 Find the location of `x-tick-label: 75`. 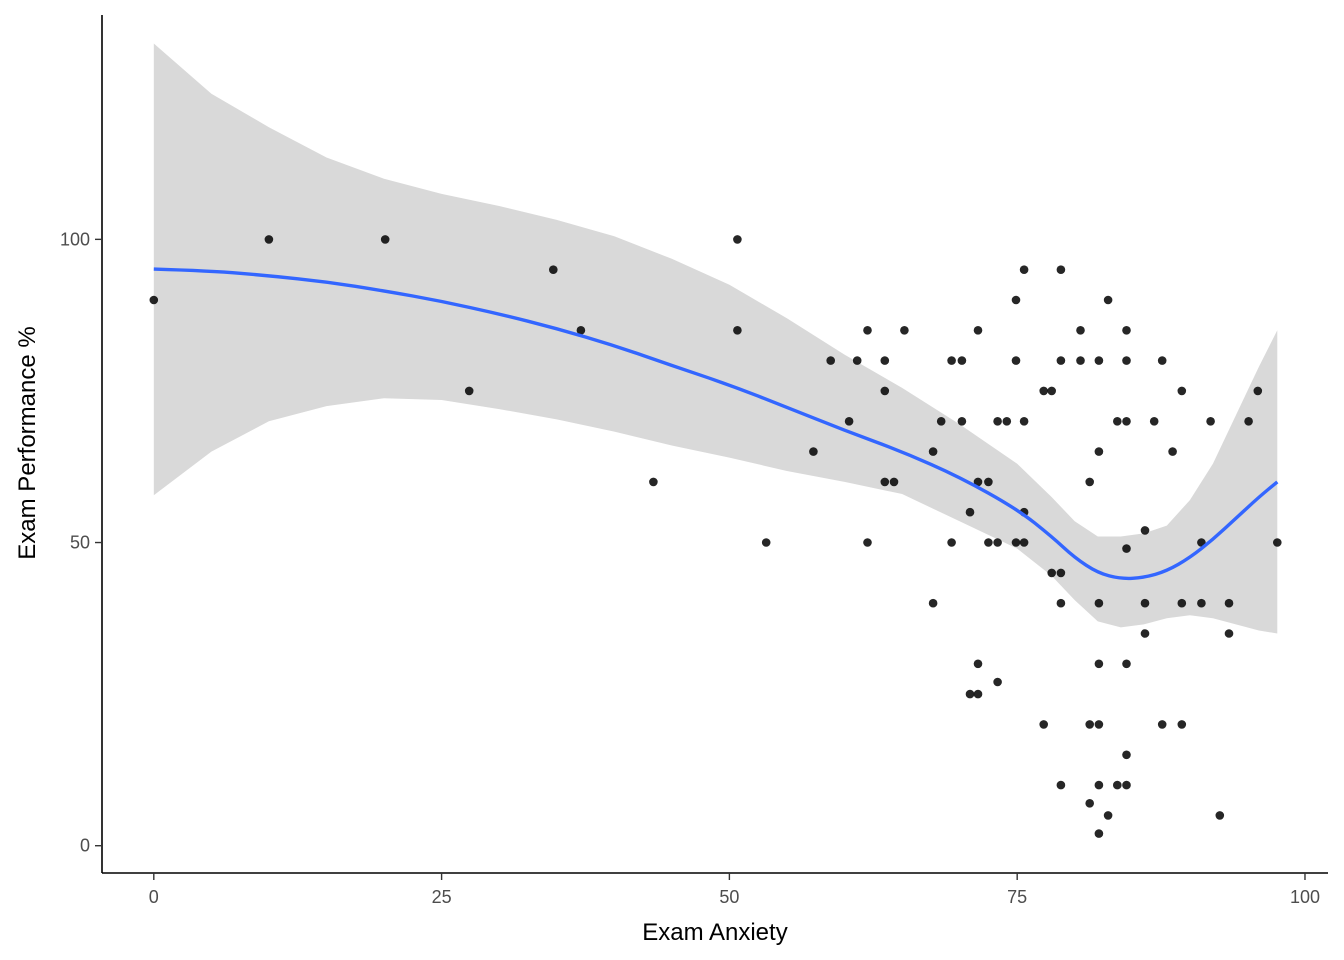

x-tick-label: 75 is located at coordinates (1017, 897).